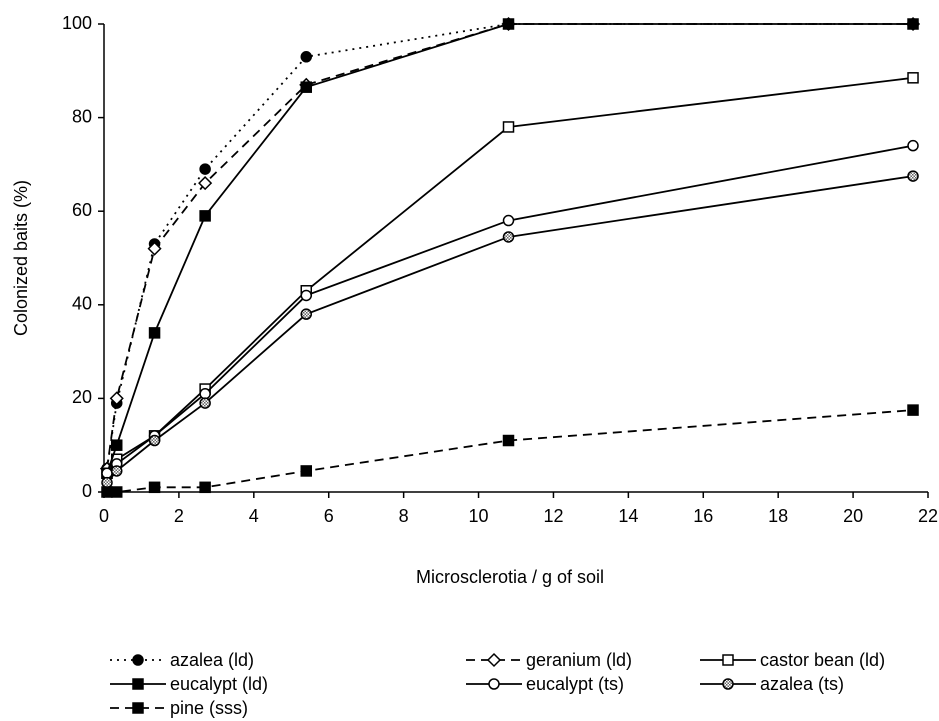 The image size is (939, 721). I want to click on x-tick-label: 20, so click(853, 516).